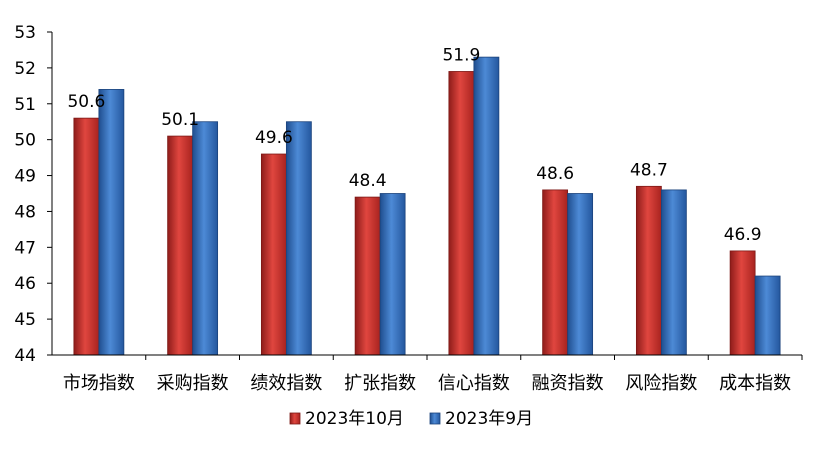 This screenshot has height=460, width=826. What do you see at coordinates (25, 177) in the screenshot?
I see `y-tick-label: 49` at bounding box center [25, 177].